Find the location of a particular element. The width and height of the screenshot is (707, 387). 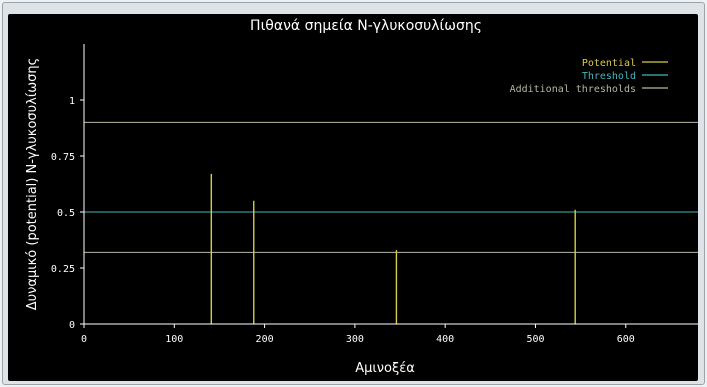

y-tick-label-4: 1 is located at coordinates (72, 101).